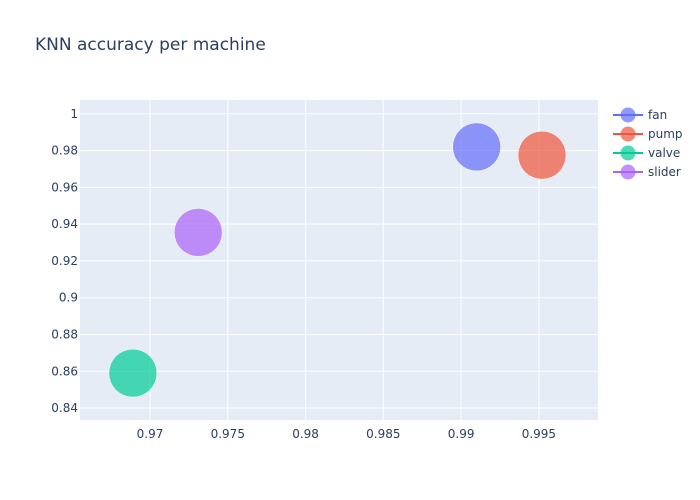 This screenshot has width=700, height=500. I want to click on data-point-fan, so click(476, 147).